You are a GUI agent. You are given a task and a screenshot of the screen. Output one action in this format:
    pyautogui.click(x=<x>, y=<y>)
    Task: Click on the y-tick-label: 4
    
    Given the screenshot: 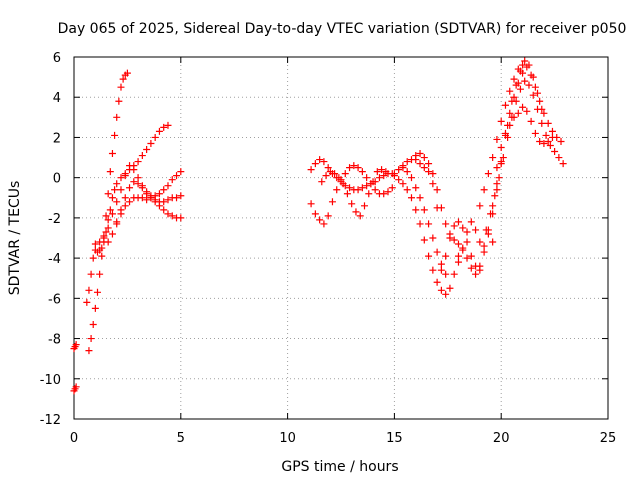 What is the action you would take?
    pyautogui.click(x=57, y=98)
    